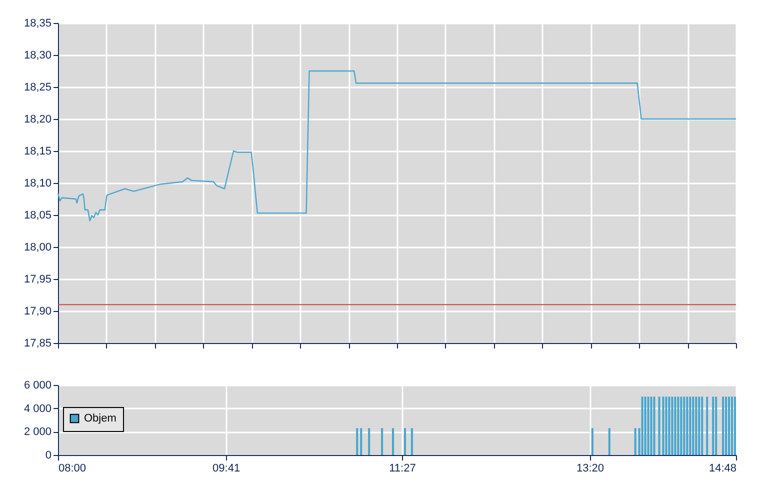  Describe the element at coordinates (38, 184) in the screenshot. I see `y-tick-label: 18,10` at that location.